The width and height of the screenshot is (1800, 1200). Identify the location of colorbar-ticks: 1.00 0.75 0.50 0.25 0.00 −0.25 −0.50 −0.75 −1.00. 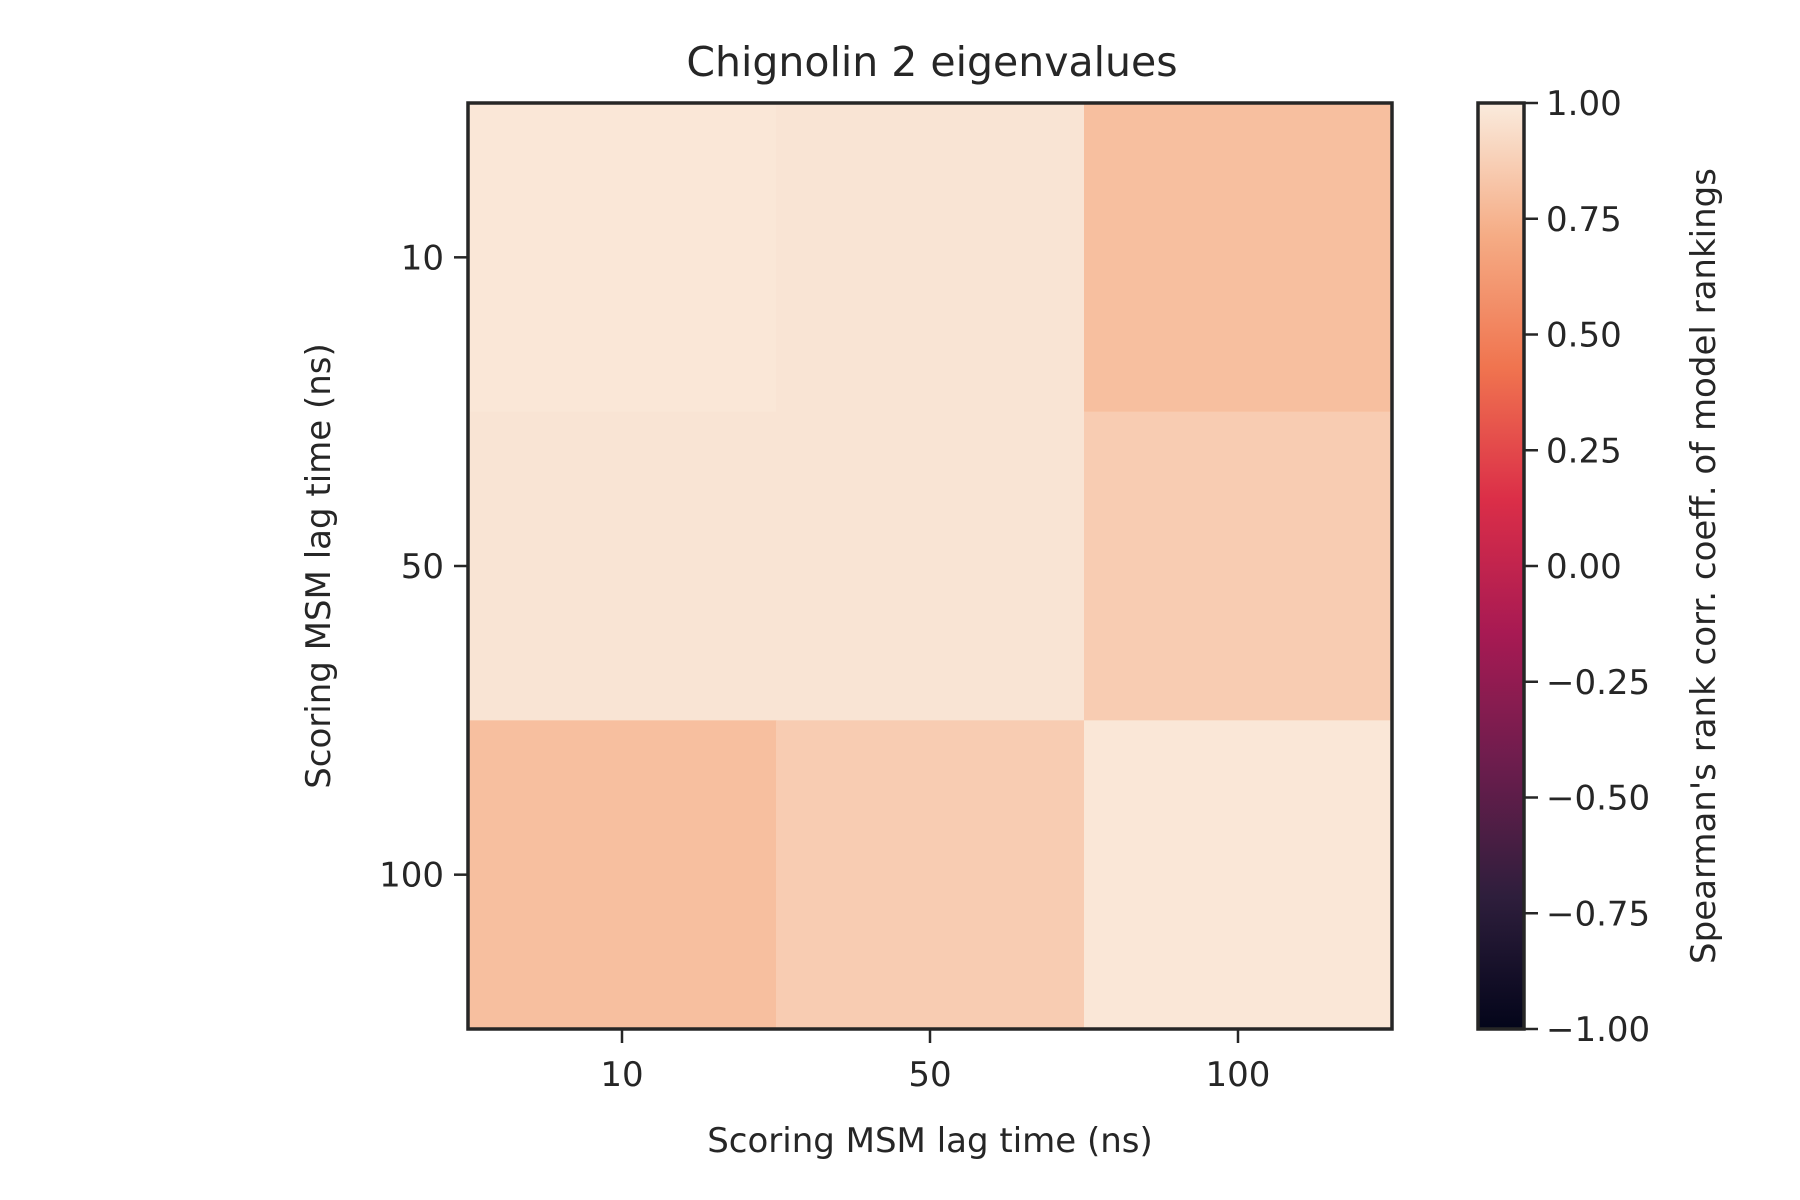
(1587, 567).